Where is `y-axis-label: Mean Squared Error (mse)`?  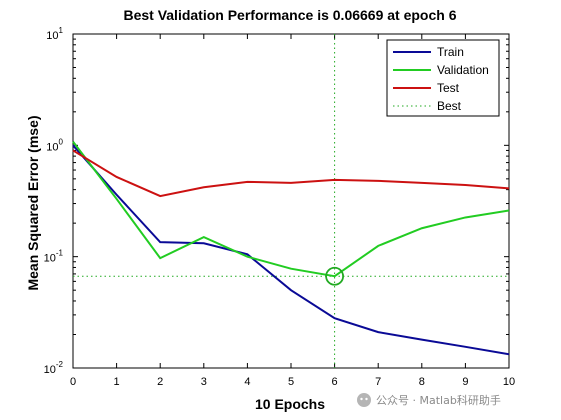
y-axis-label: Mean Squared Error (mse) is located at coordinates (33, 202).